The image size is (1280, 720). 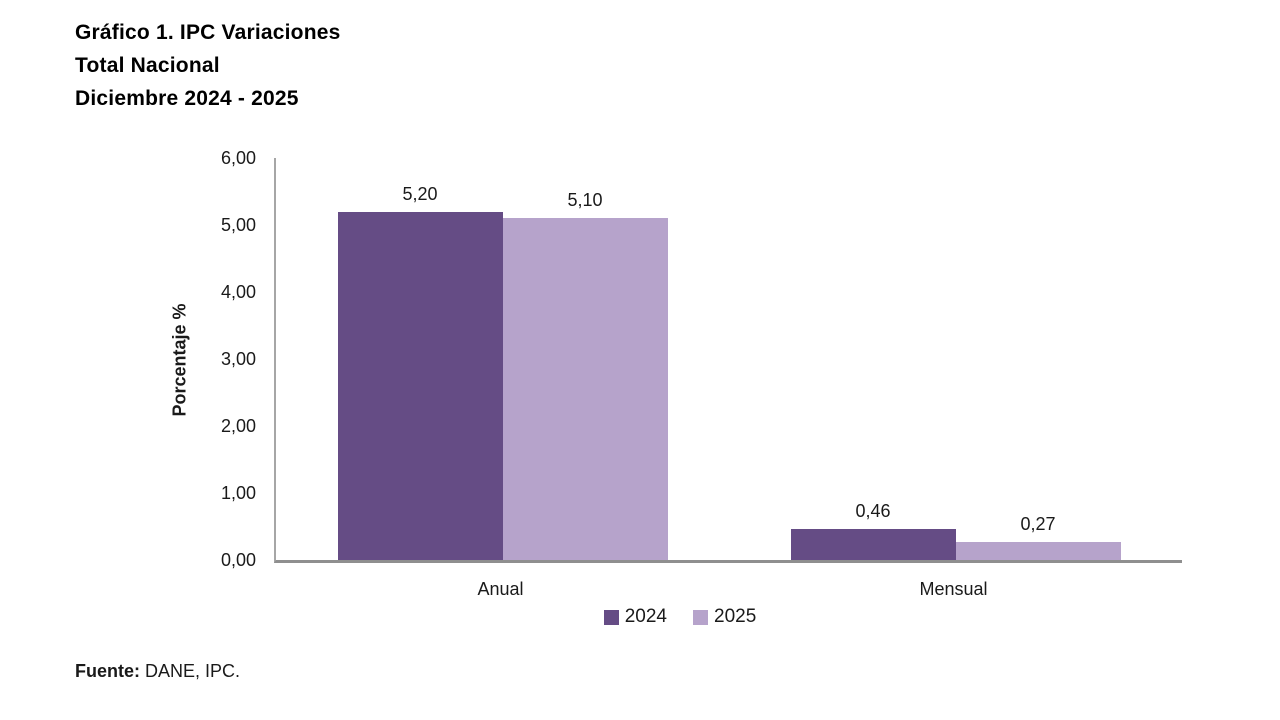 What do you see at coordinates (238, 158) in the screenshot?
I see `y-tick-label: 6,00` at bounding box center [238, 158].